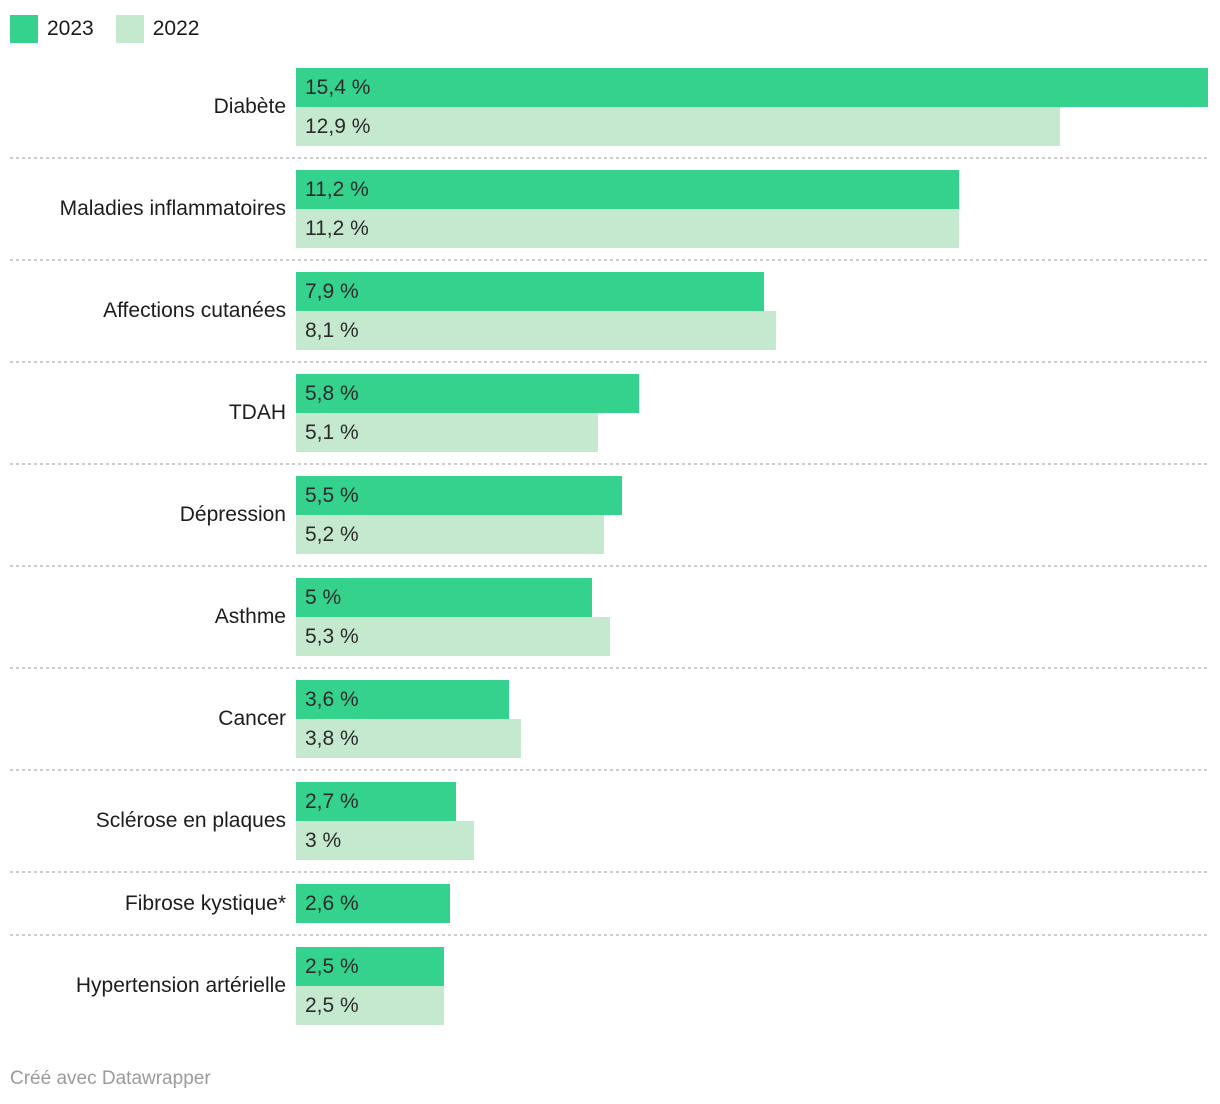 This screenshot has height=1104, width=1220. What do you see at coordinates (180, 986) in the screenshot?
I see `category-label: Hypertension artérielle` at bounding box center [180, 986].